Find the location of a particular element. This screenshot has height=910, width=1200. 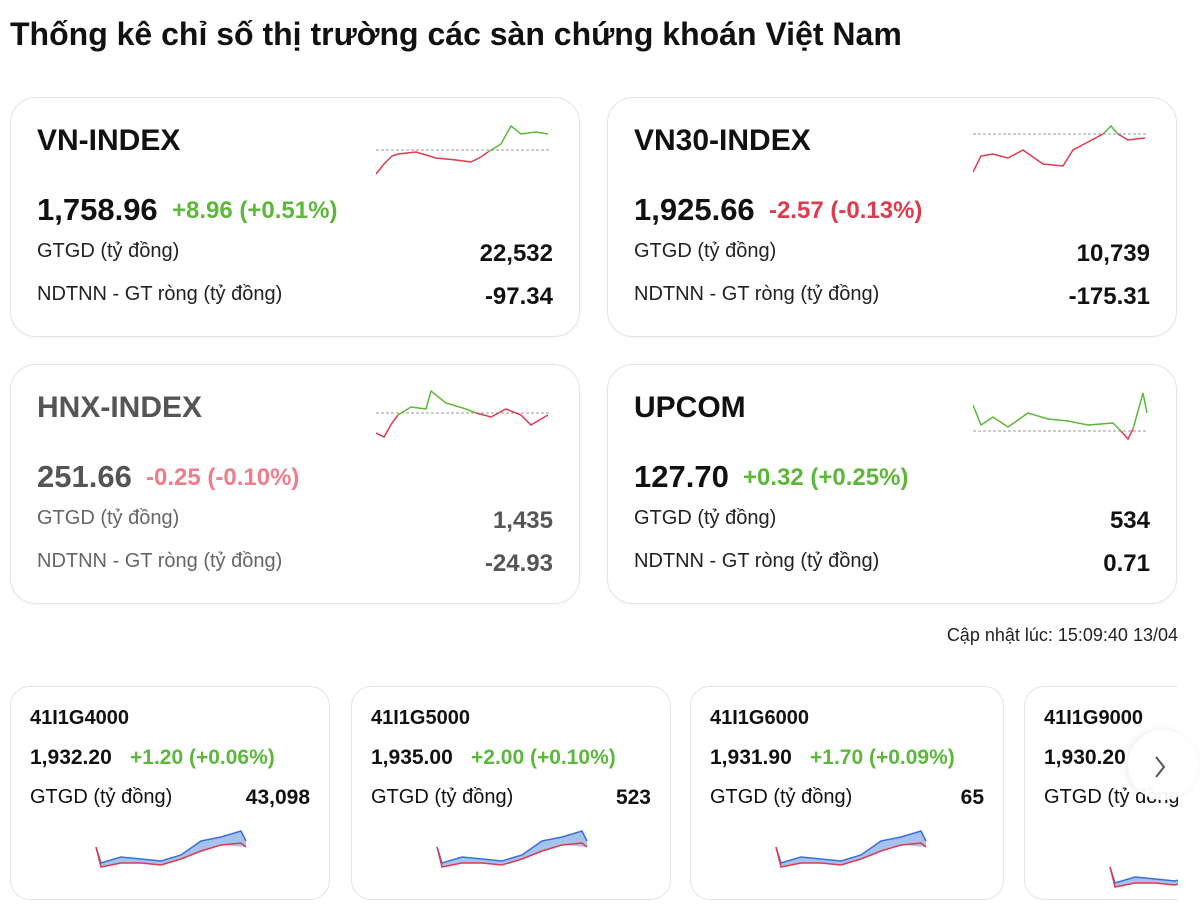

futures-code: 41I1G5000 is located at coordinates (420, 718).